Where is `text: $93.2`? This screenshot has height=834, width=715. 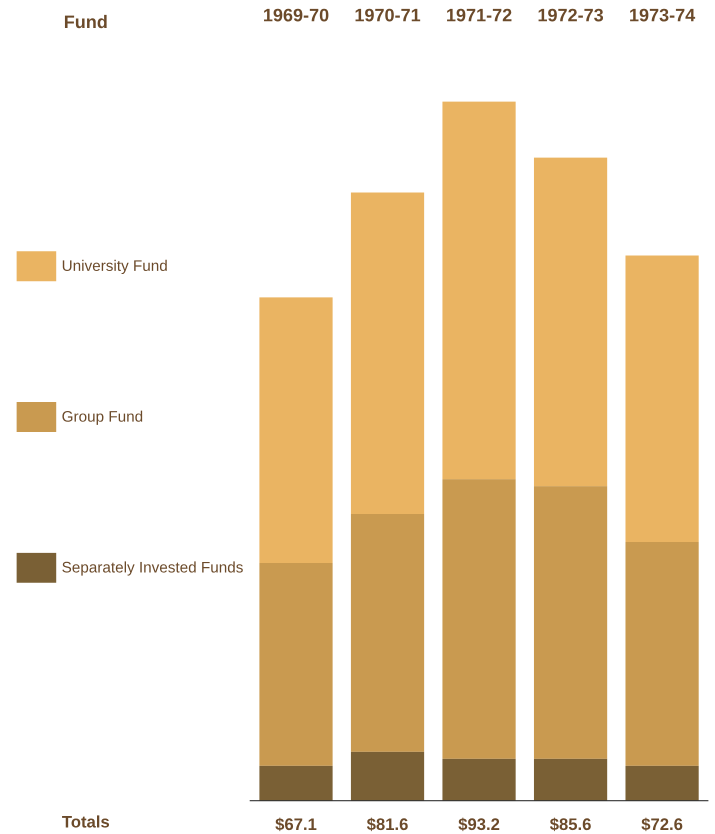
text: $93.2 is located at coordinates (479, 825).